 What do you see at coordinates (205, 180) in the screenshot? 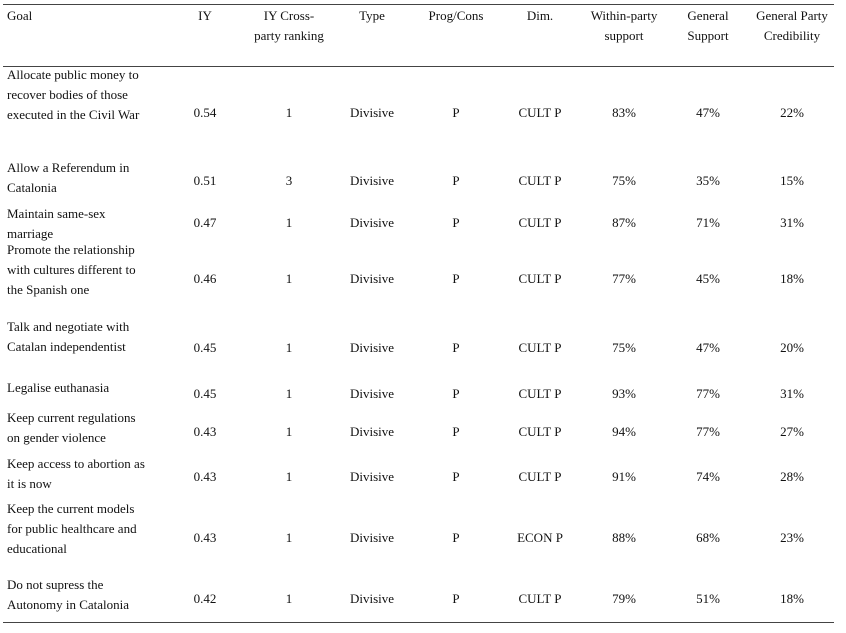
I see `iy-cell: 0.51` at bounding box center [205, 180].